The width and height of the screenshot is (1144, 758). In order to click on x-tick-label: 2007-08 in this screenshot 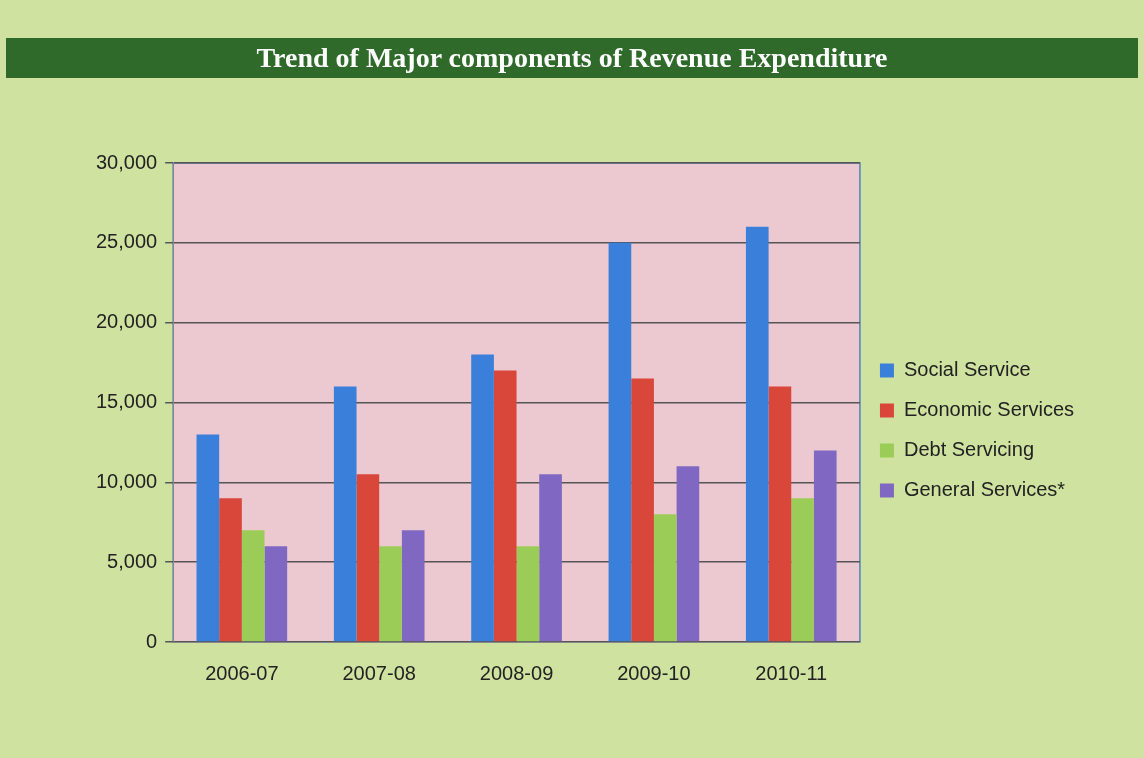, I will do `click(379, 672)`.